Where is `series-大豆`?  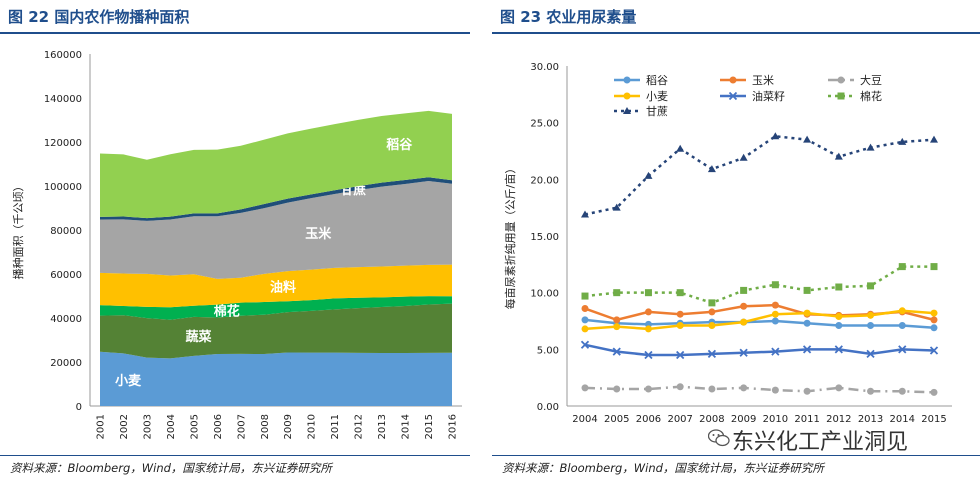 series-大豆 is located at coordinates (759, 389).